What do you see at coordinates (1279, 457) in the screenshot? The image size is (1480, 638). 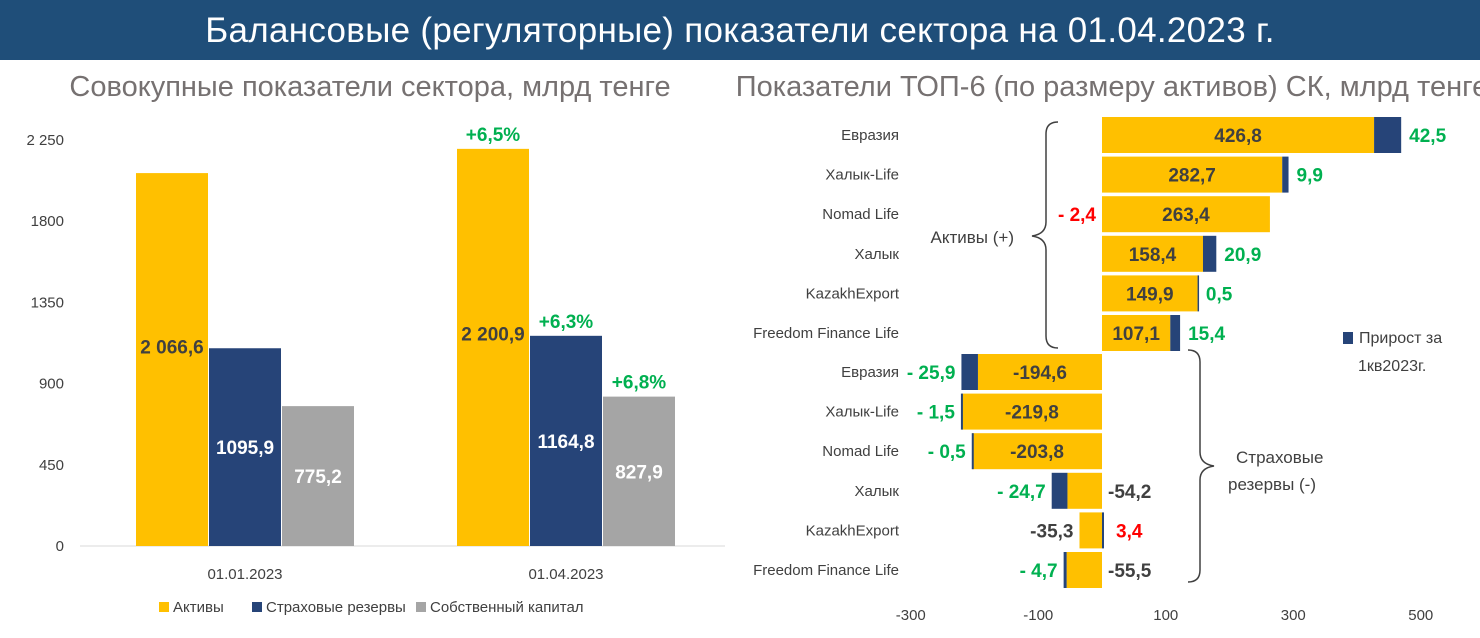 I see `reserves-brace-label: Страховые` at bounding box center [1279, 457].